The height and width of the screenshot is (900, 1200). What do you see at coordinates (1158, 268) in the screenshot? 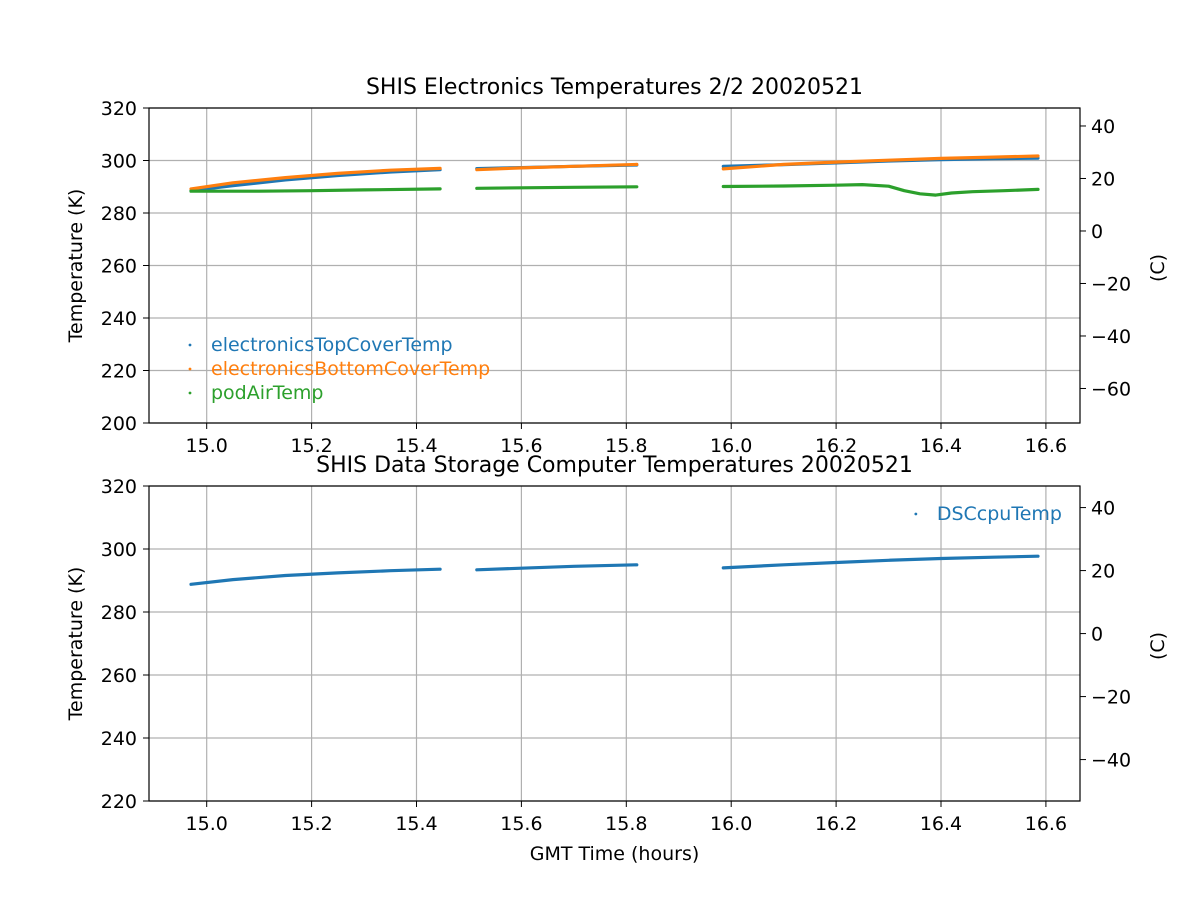
I see `top-y2-axis-label: (C)` at bounding box center [1158, 268].